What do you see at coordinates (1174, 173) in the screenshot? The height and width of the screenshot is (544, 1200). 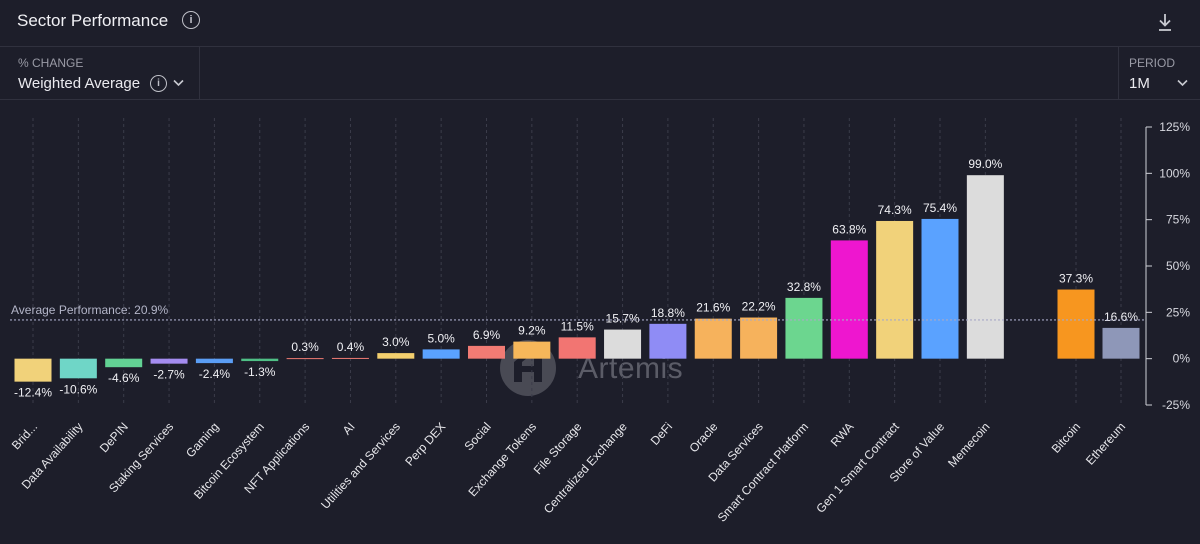 I see `y-tick-label: 100%` at bounding box center [1174, 173].